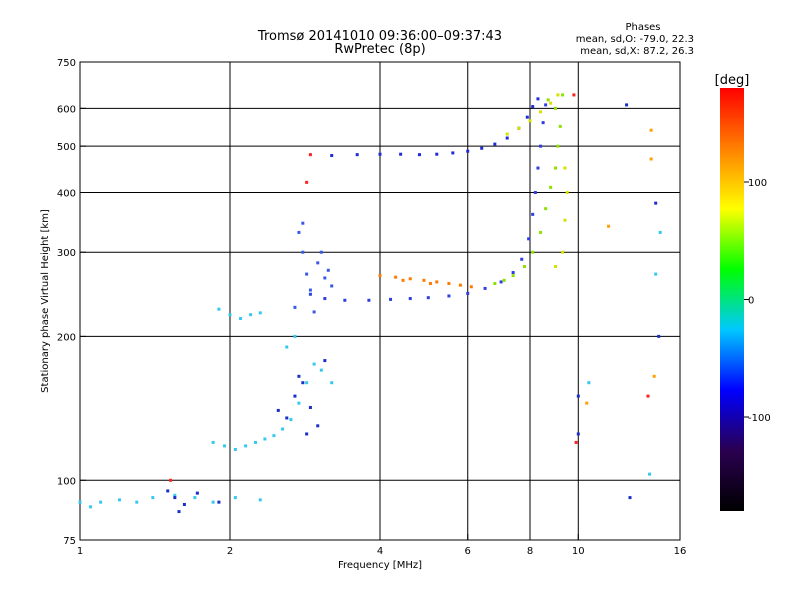  Describe the element at coordinates (468, 551) in the screenshot. I see `x-tick-label: 6` at that location.